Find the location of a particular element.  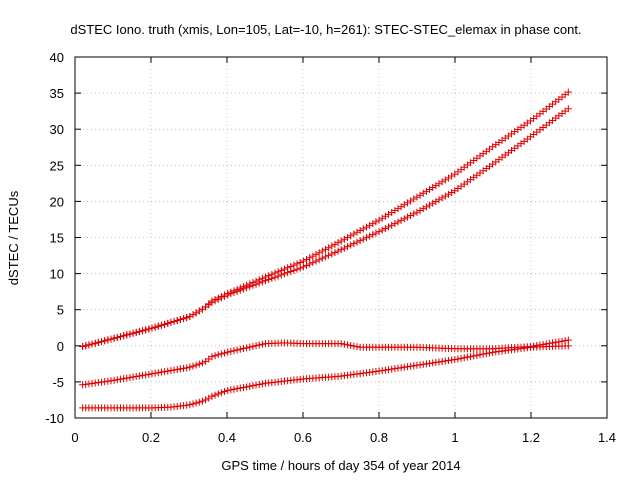

y-tick-label: -5 is located at coordinates (58, 382).